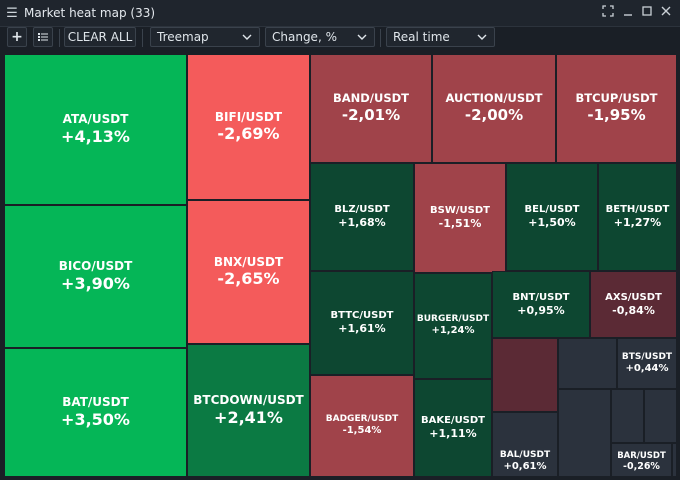  I want to click on period-select: Real time, so click(440, 37).